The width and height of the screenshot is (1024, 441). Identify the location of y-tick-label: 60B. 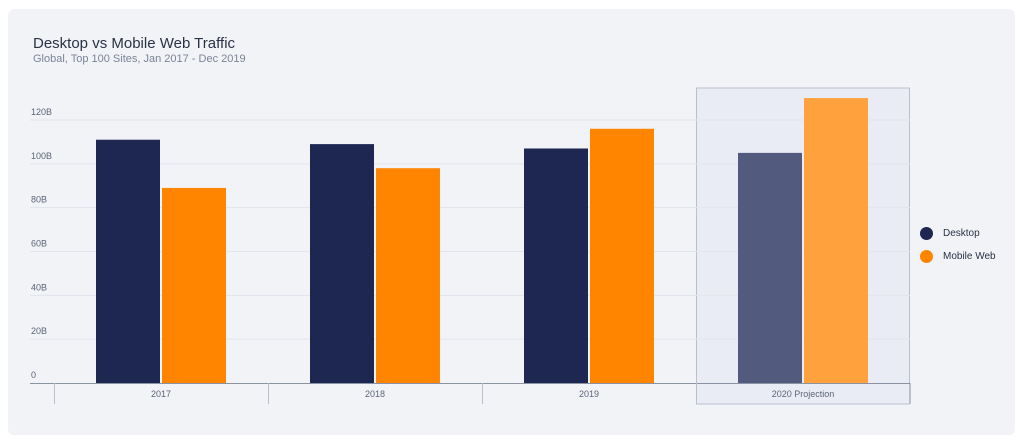
(39, 244).